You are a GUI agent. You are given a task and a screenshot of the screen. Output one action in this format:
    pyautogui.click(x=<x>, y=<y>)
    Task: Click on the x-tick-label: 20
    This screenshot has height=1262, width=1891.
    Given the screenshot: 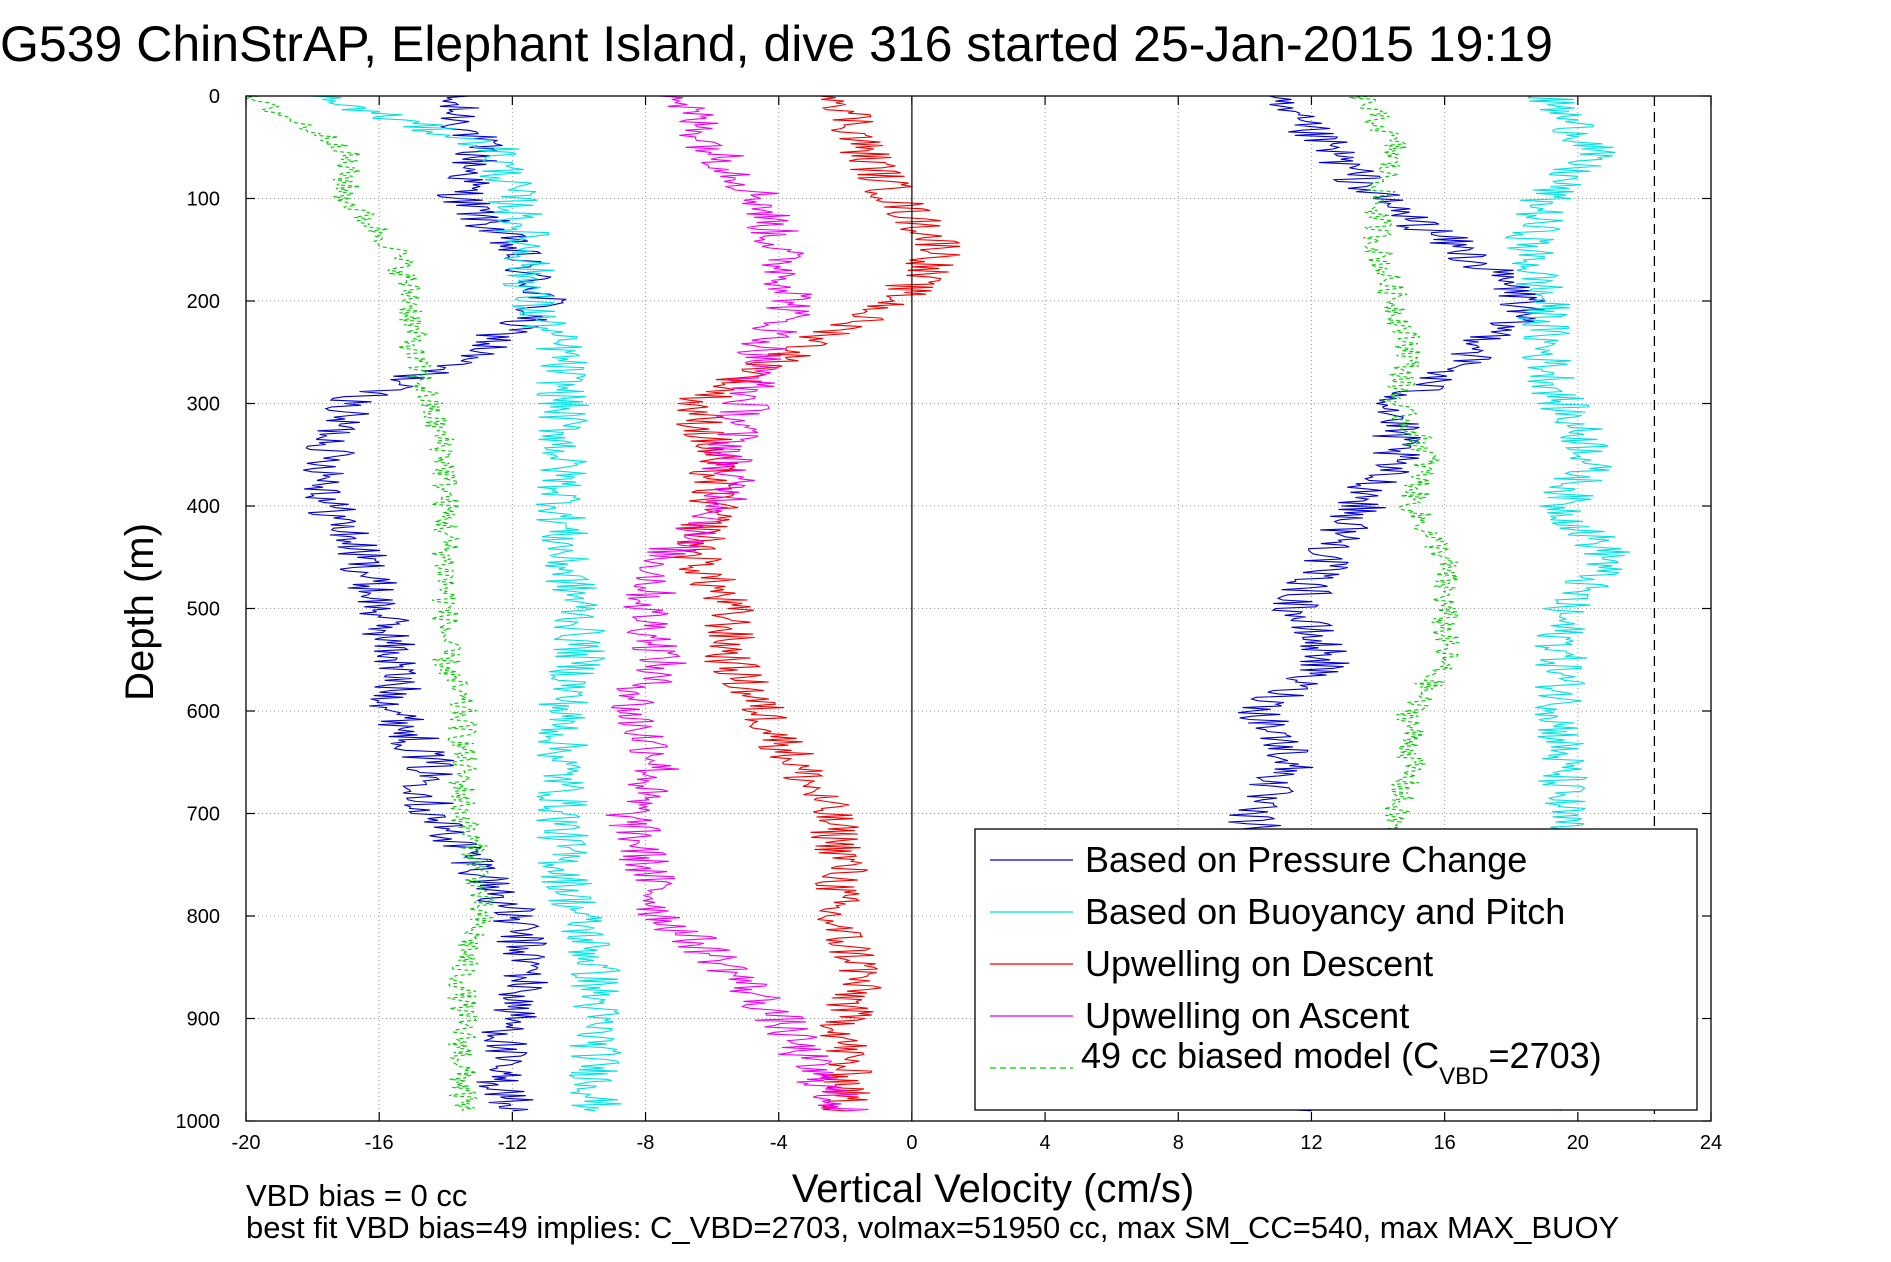 What is the action you would take?
    pyautogui.click(x=1578, y=1143)
    